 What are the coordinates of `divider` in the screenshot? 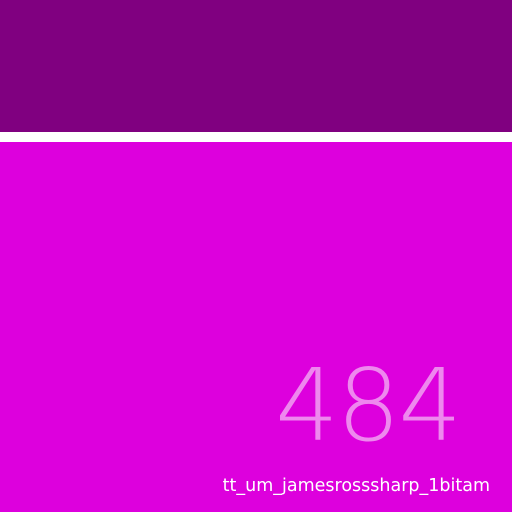 It's located at (256, 137).